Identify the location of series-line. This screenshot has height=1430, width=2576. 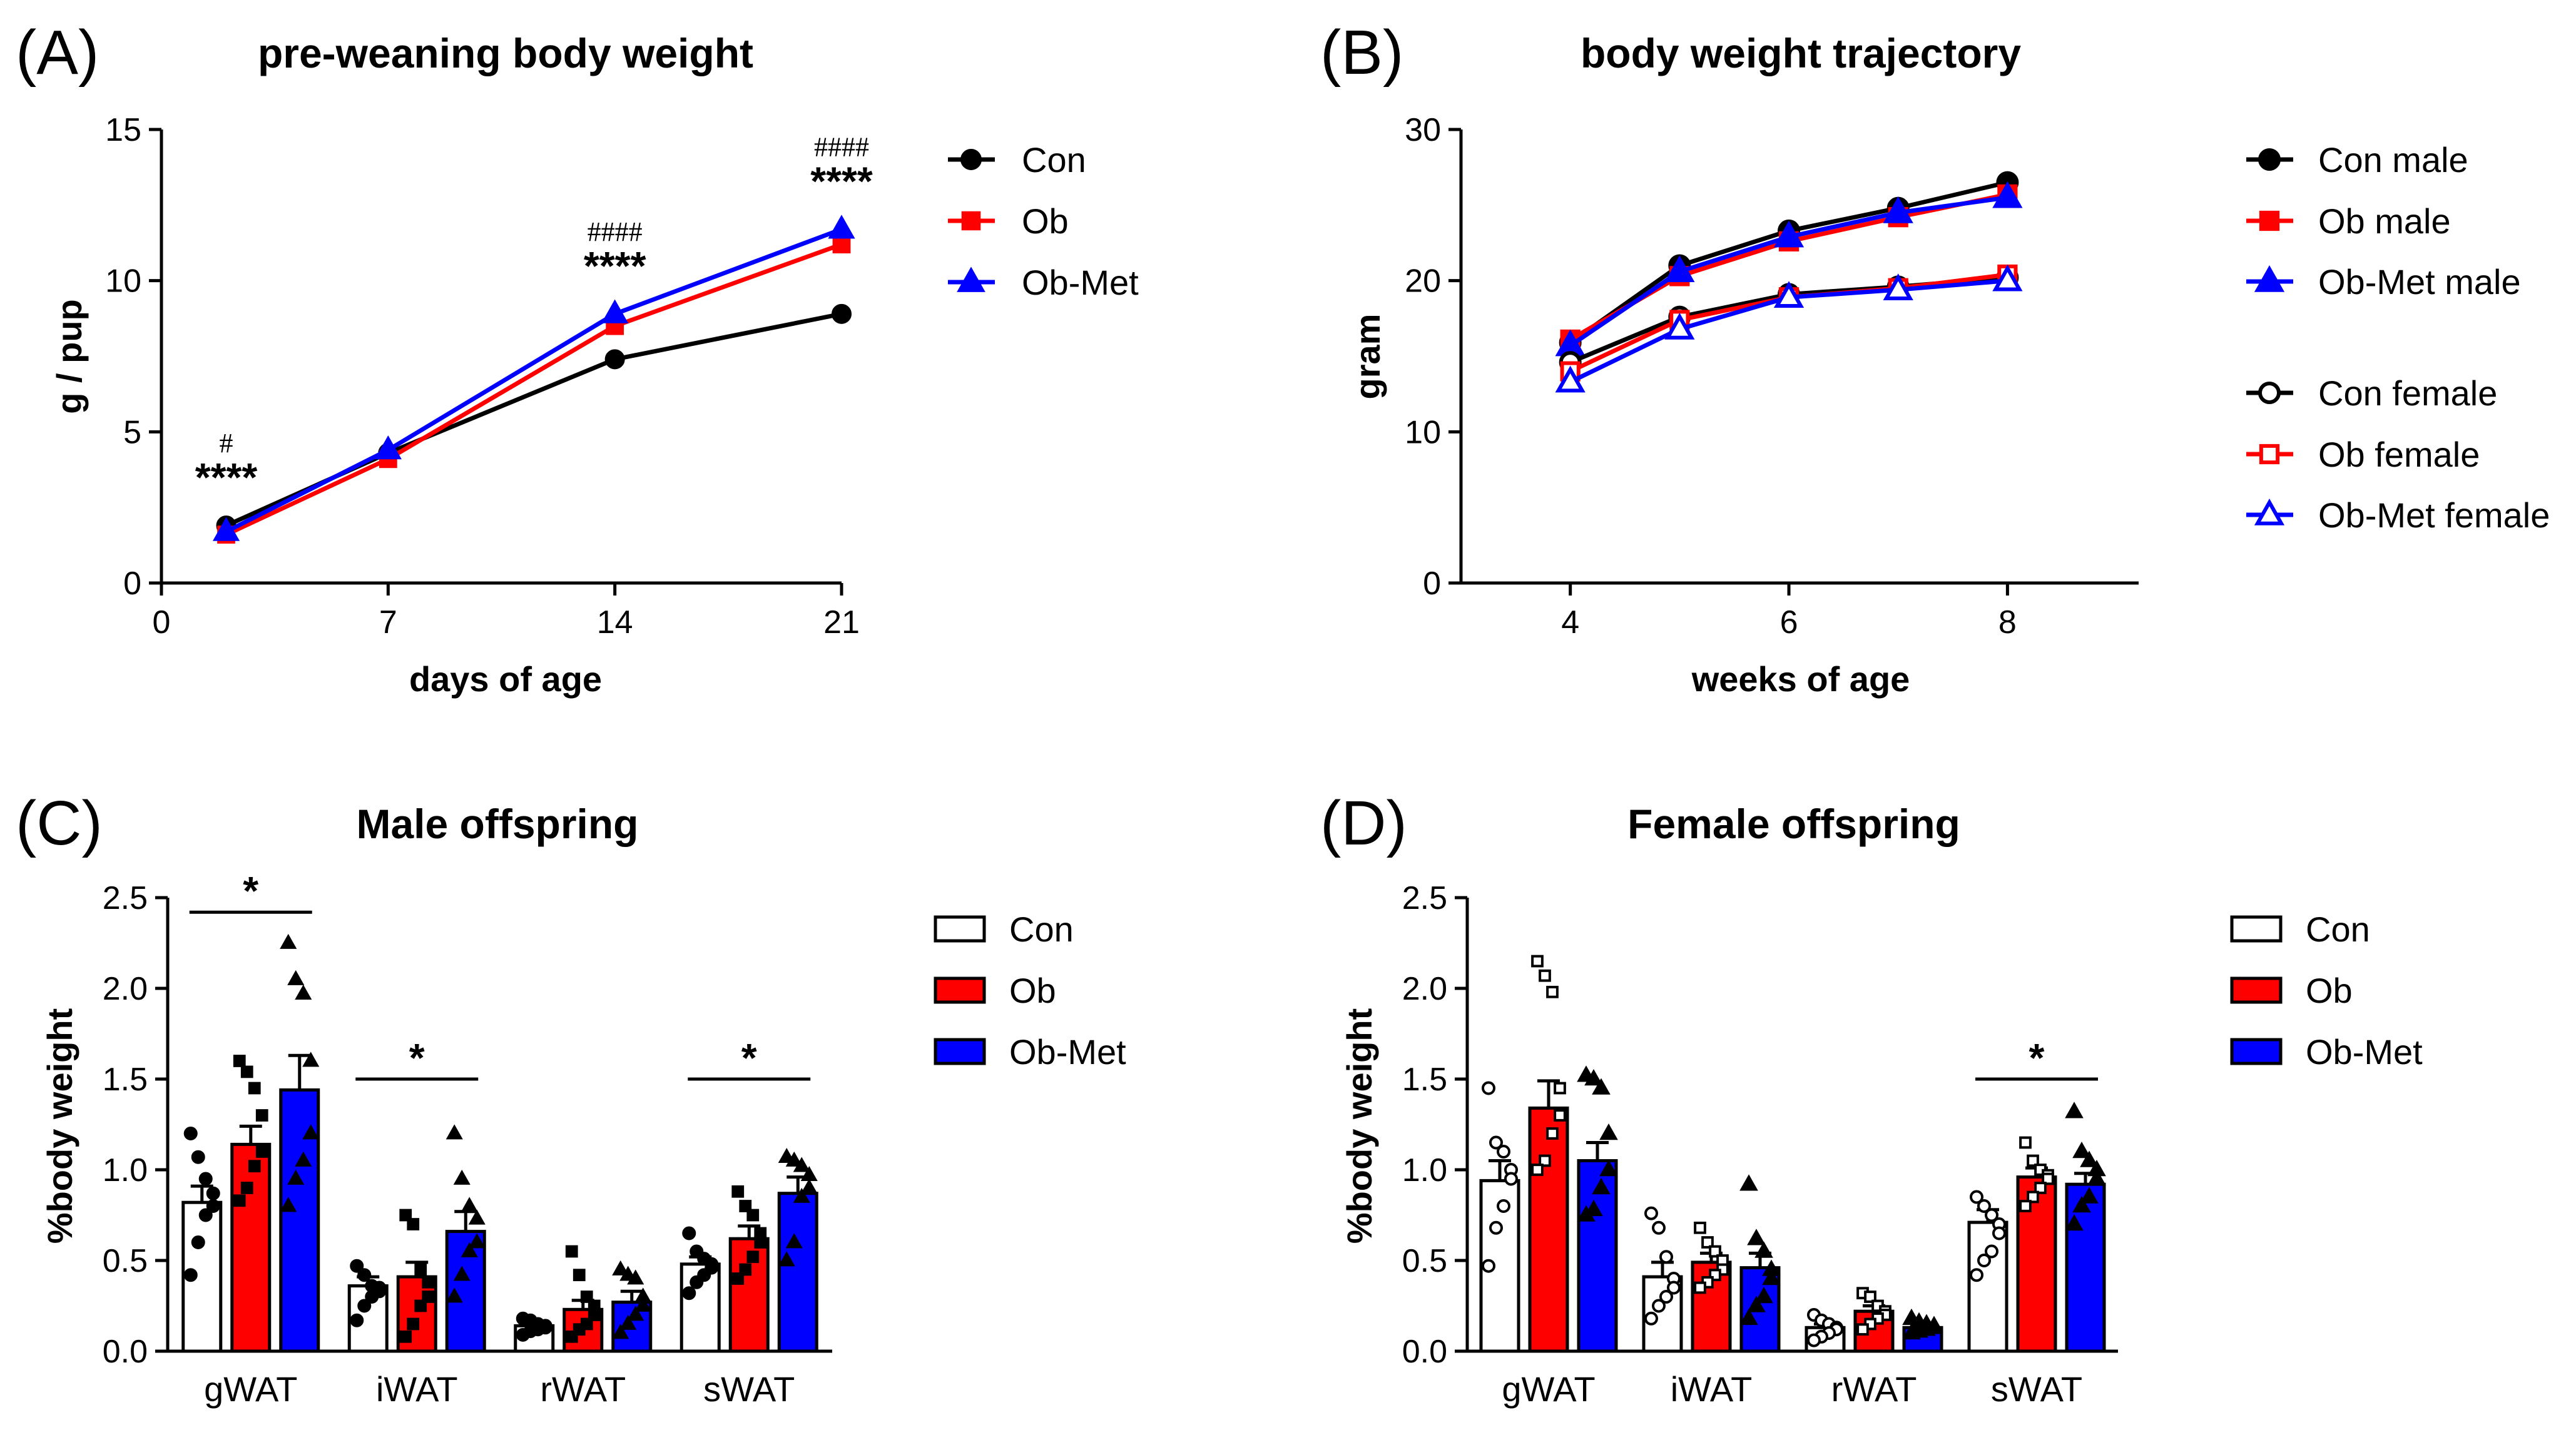
(1788, 267).